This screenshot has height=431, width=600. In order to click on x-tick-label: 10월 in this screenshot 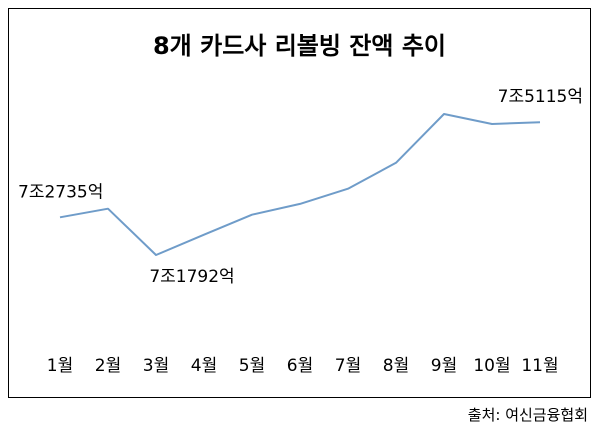, I will do `click(491, 366)`.